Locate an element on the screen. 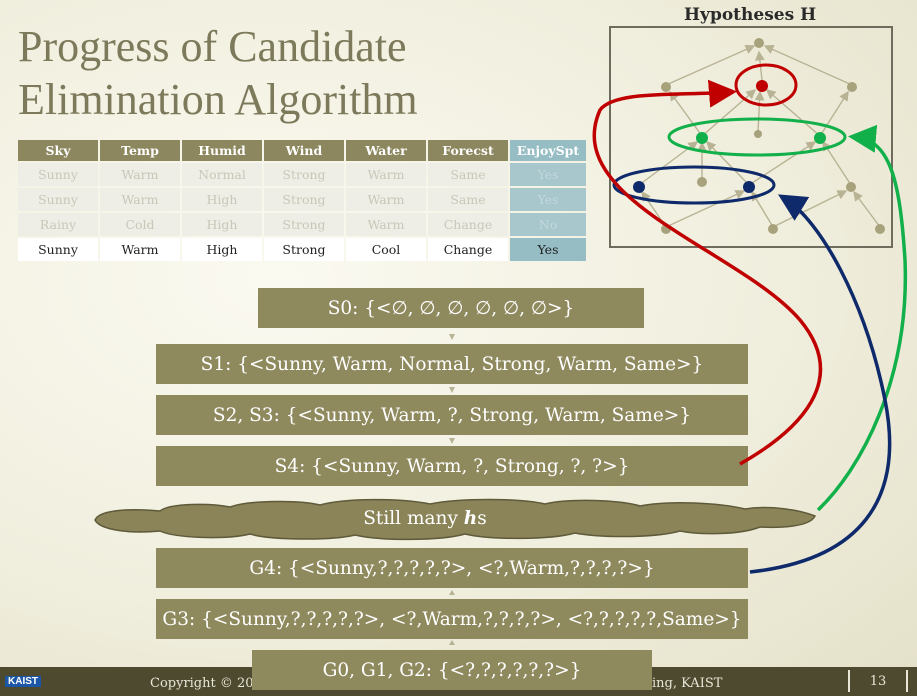 The height and width of the screenshot is (696, 917). table-cell: Cold is located at coordinates (140, 224).